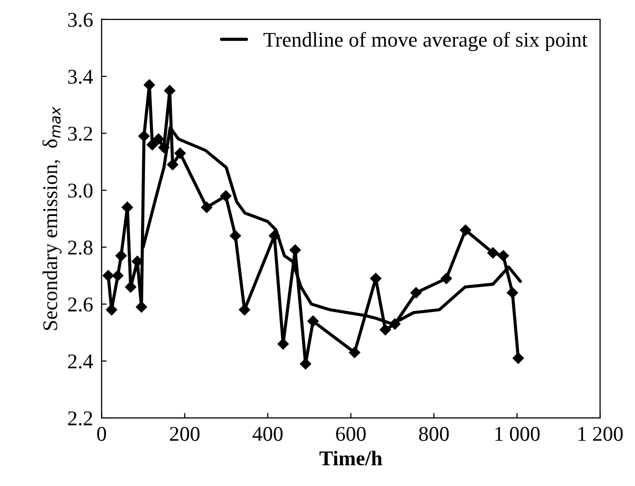  I want to click on x-tick-label: 800, so click(434, 433).